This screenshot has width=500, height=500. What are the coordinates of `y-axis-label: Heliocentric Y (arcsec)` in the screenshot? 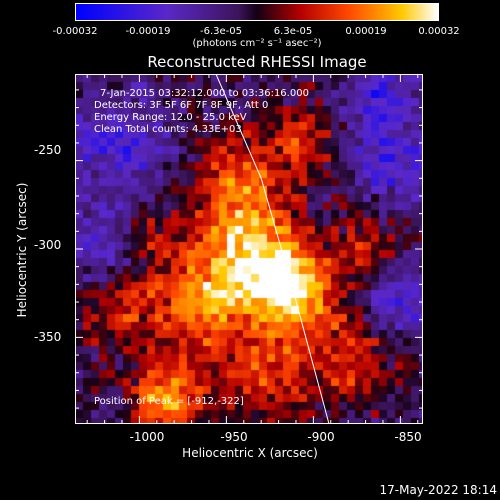 It's located at (22, 250).